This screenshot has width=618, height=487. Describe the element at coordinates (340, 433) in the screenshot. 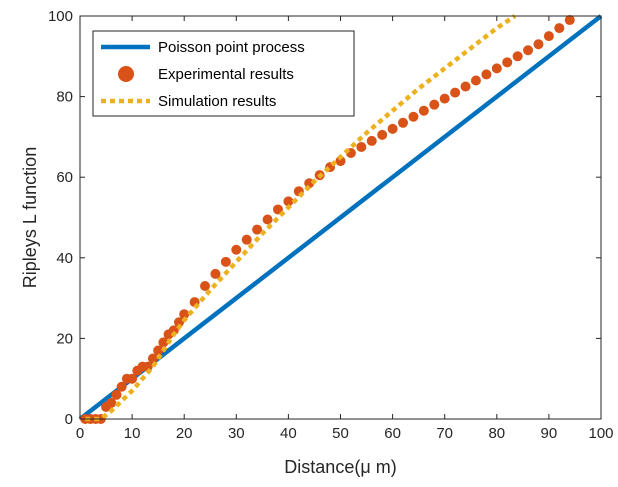

I see `x-tick-label: 50` at that location.